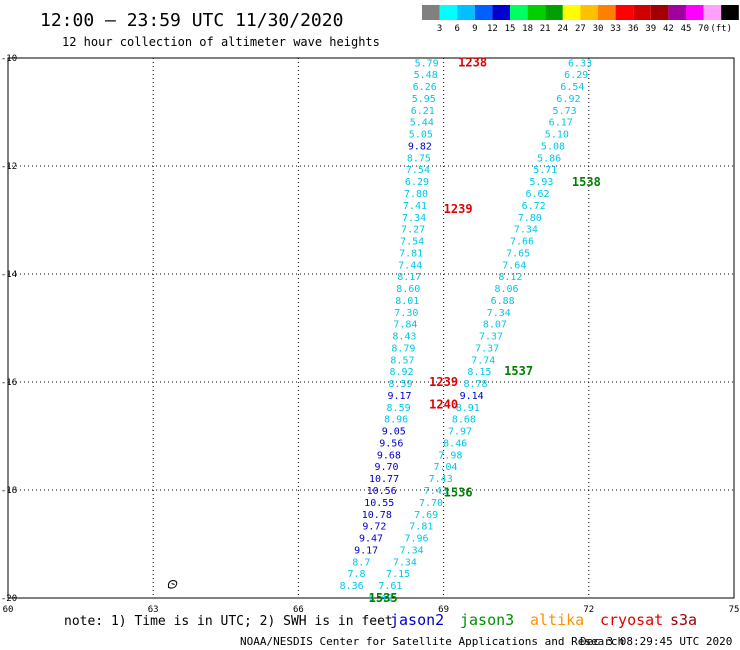 Image resolution: width=740 pixels, height=650 pixels. Describe the element at coordinates (543, 620) in the screenshot. I see `satellite-legend: jason2 jason3 altika cryosat s3a` at that location.